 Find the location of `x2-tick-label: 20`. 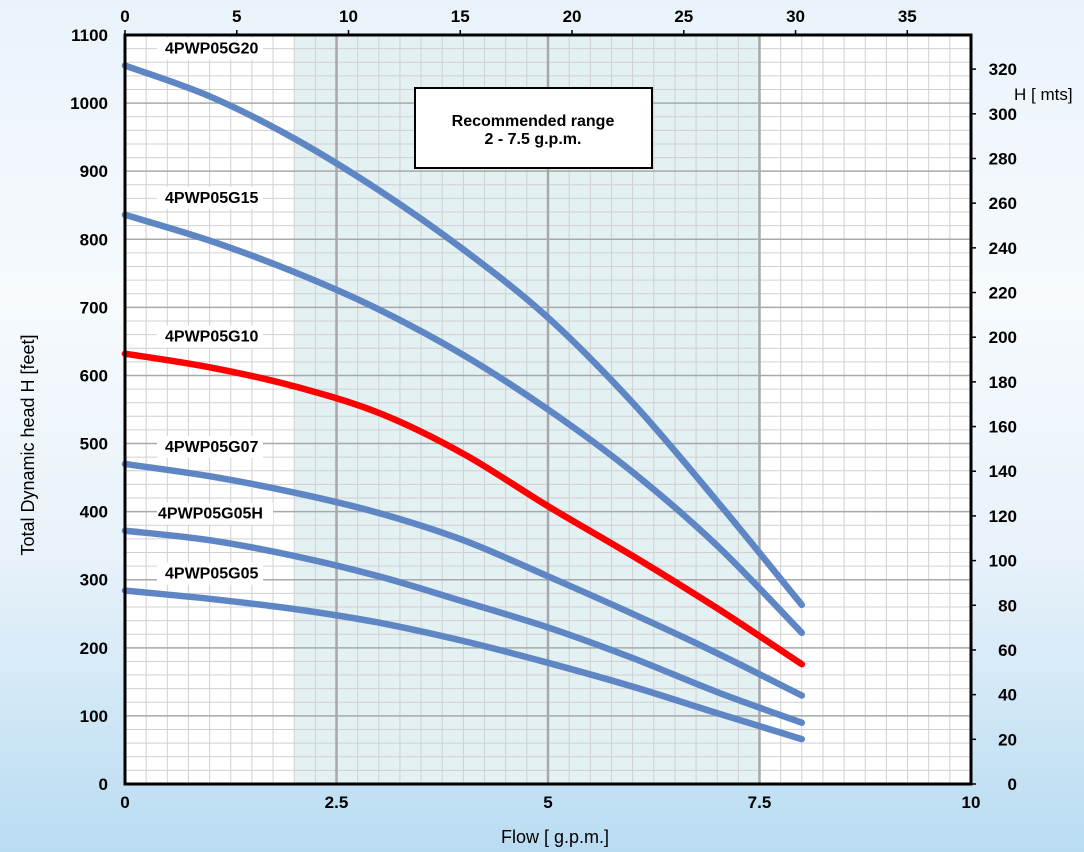

x2-tick-label: 20 is located at coordinates (572, 16).